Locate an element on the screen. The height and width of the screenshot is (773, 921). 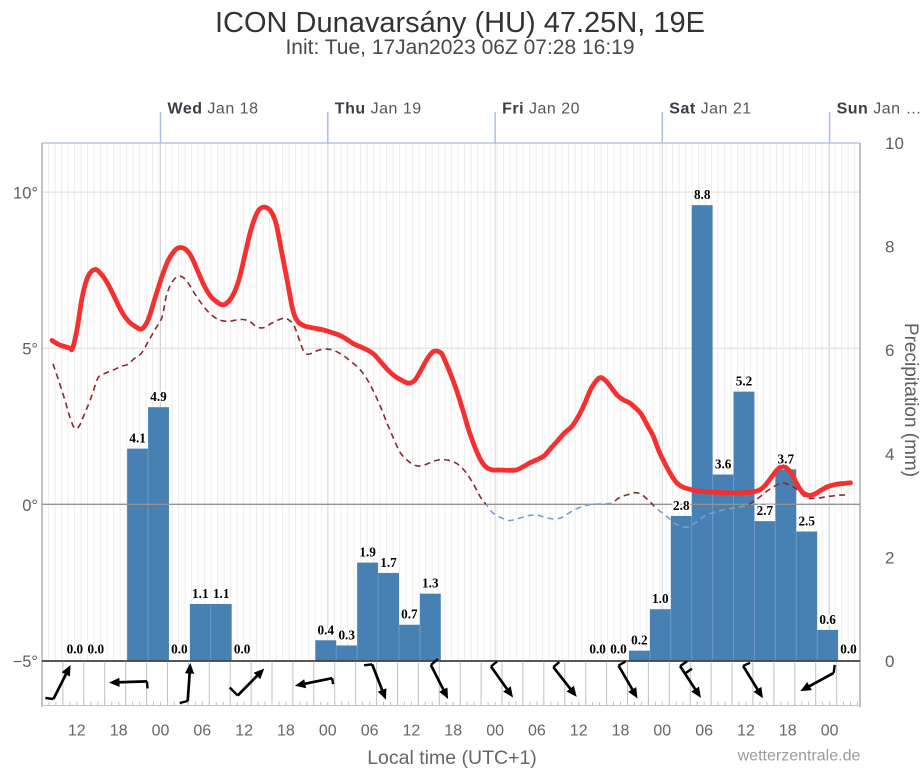
svg-text: Precipitation (mm) is located at coordinates (910, 400).